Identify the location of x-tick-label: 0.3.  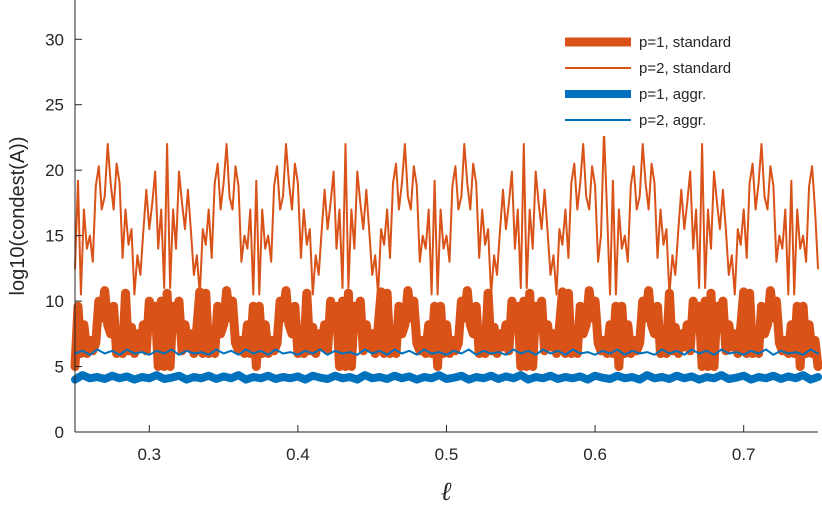
(149, 454).